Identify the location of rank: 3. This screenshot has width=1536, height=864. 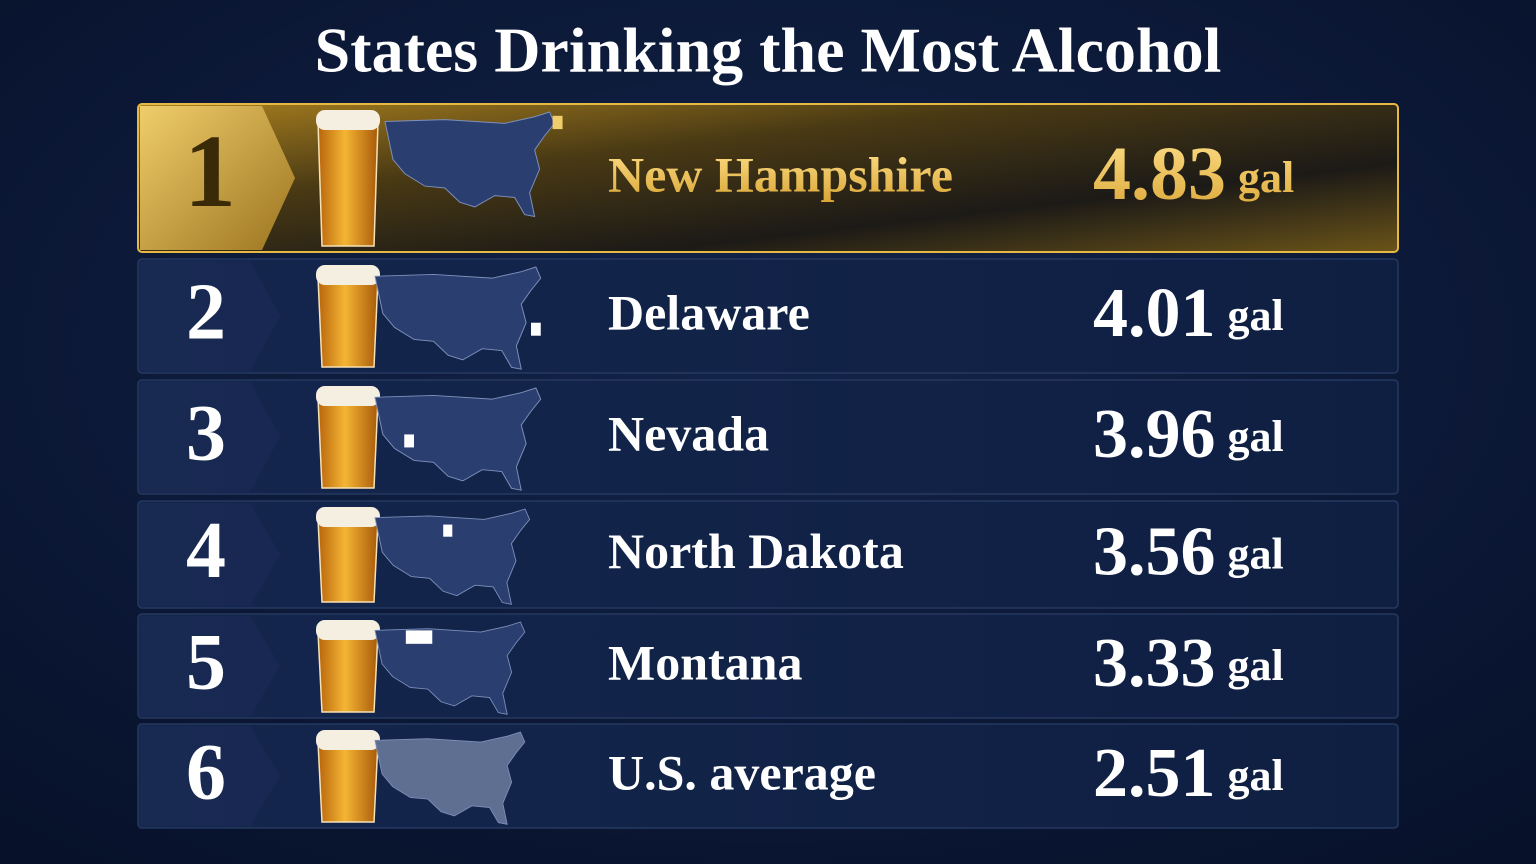
(206, 433).